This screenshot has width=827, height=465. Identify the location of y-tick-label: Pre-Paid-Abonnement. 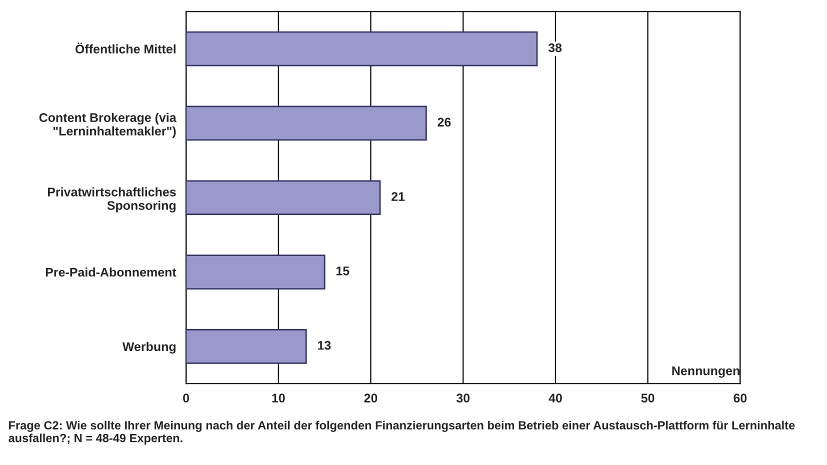
(111, 272).